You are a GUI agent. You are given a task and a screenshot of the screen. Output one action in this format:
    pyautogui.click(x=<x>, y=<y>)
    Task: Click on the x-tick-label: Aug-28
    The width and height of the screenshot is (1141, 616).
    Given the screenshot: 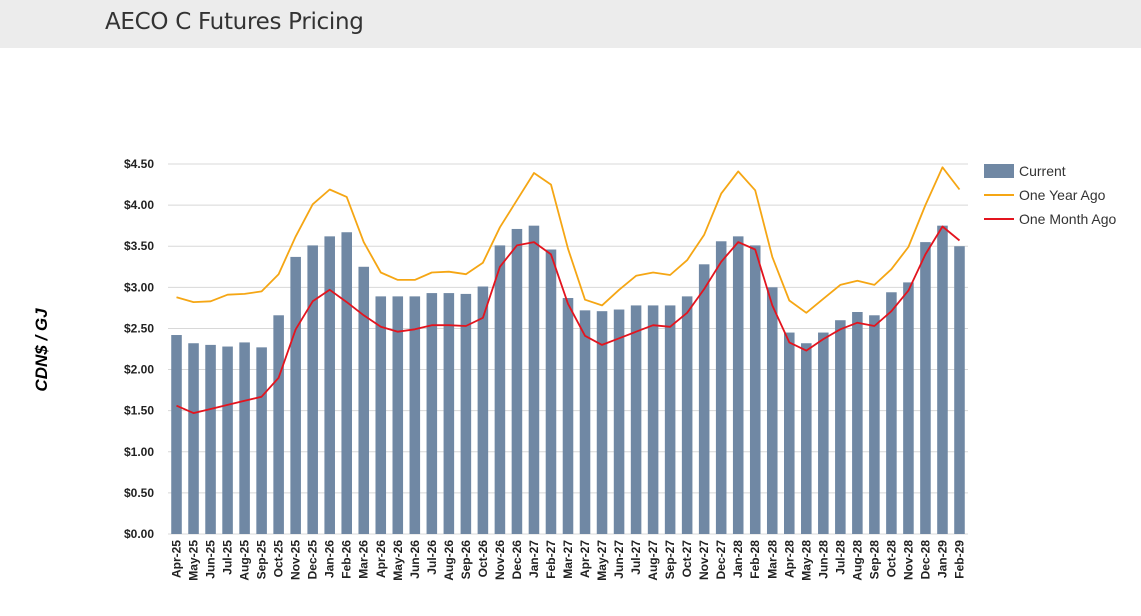 What is the action you would take?
    pyautogui.click(x=857, y=560)
    